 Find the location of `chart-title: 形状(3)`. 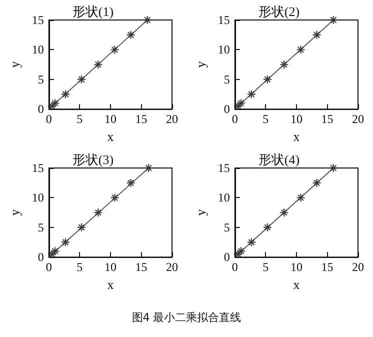

chart-title: 形状(3) is located at coordinates (93, 159).